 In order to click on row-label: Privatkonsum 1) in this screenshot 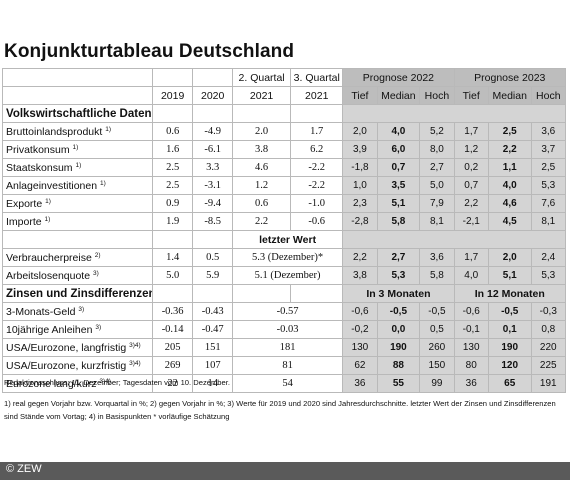, I will do `click(77, 149)`.